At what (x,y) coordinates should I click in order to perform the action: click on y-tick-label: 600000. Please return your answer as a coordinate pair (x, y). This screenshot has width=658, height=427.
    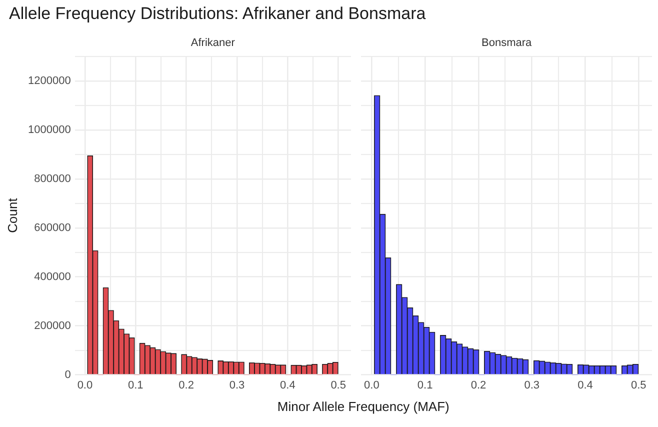
    Looking at the image, I should click on (52, 228).